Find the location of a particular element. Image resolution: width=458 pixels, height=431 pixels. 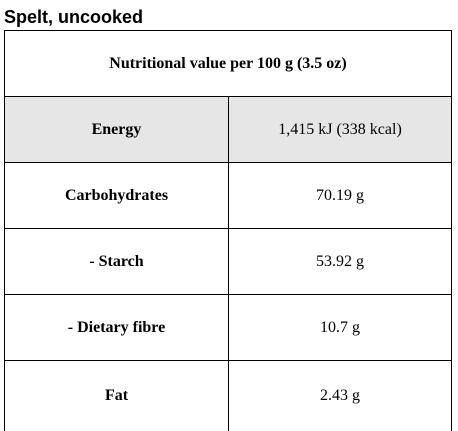

row-label: Carbohydrates is located at coordinates (117, 195).